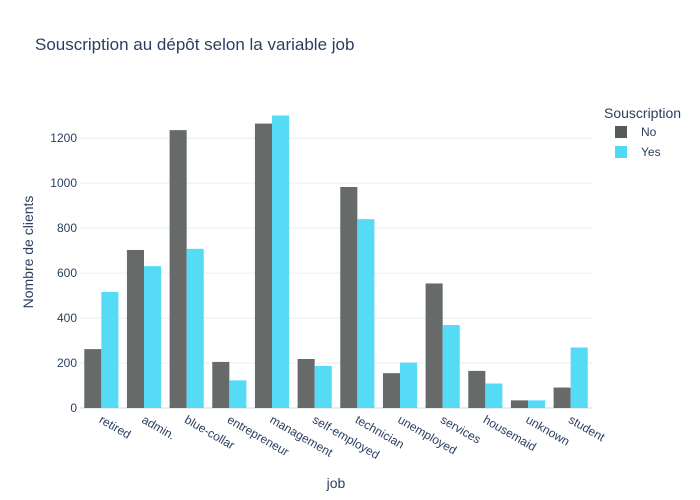 The height and width of the screenshot is (500, 700). What do you see at coordinates (63, 183) in the screenshot?
I see `y-tick-label: 1000` at bounding box center [63, 183].